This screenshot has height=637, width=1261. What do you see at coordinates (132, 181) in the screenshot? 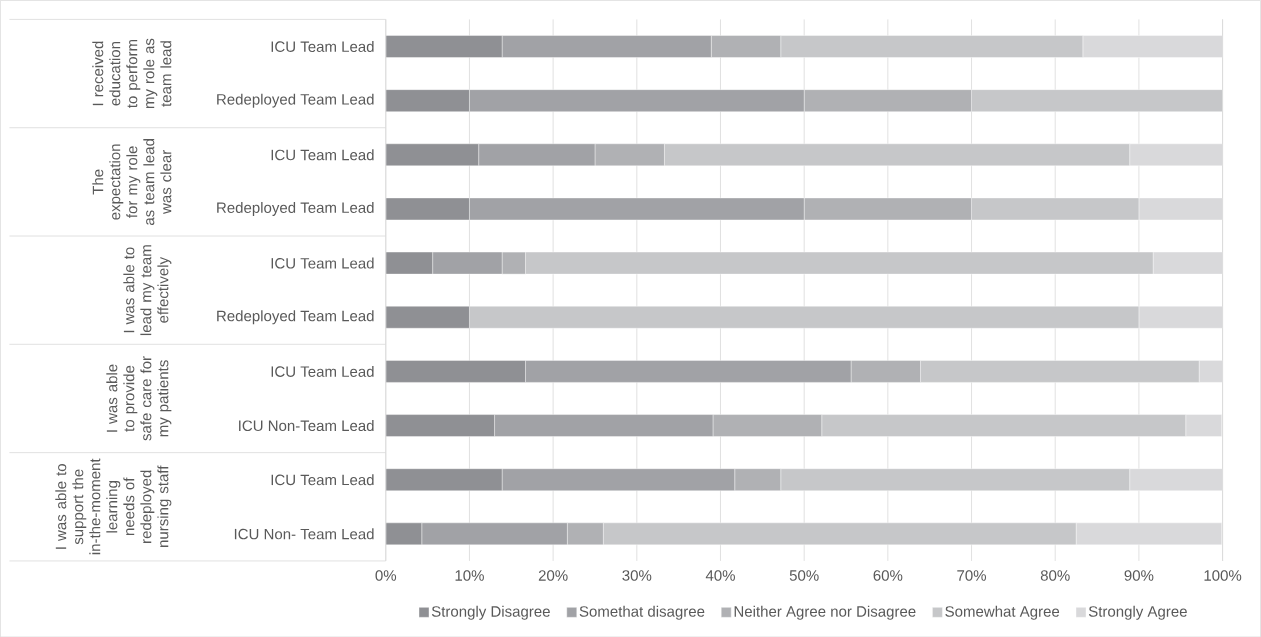
I see `text: The expectation for my role as team lead was clear` at bounding box center [132, 181].